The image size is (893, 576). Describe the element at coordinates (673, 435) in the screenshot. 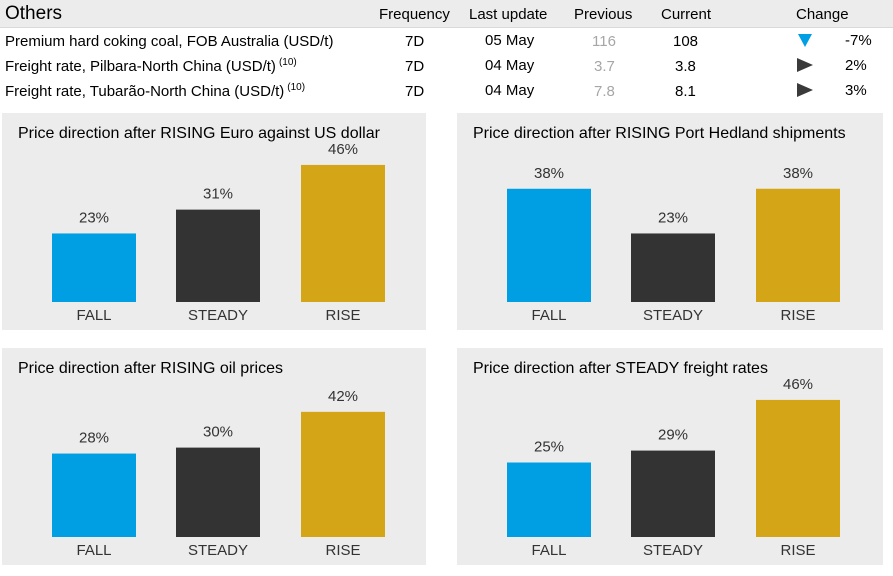

I see `data-label-steady: 29%` at that location.